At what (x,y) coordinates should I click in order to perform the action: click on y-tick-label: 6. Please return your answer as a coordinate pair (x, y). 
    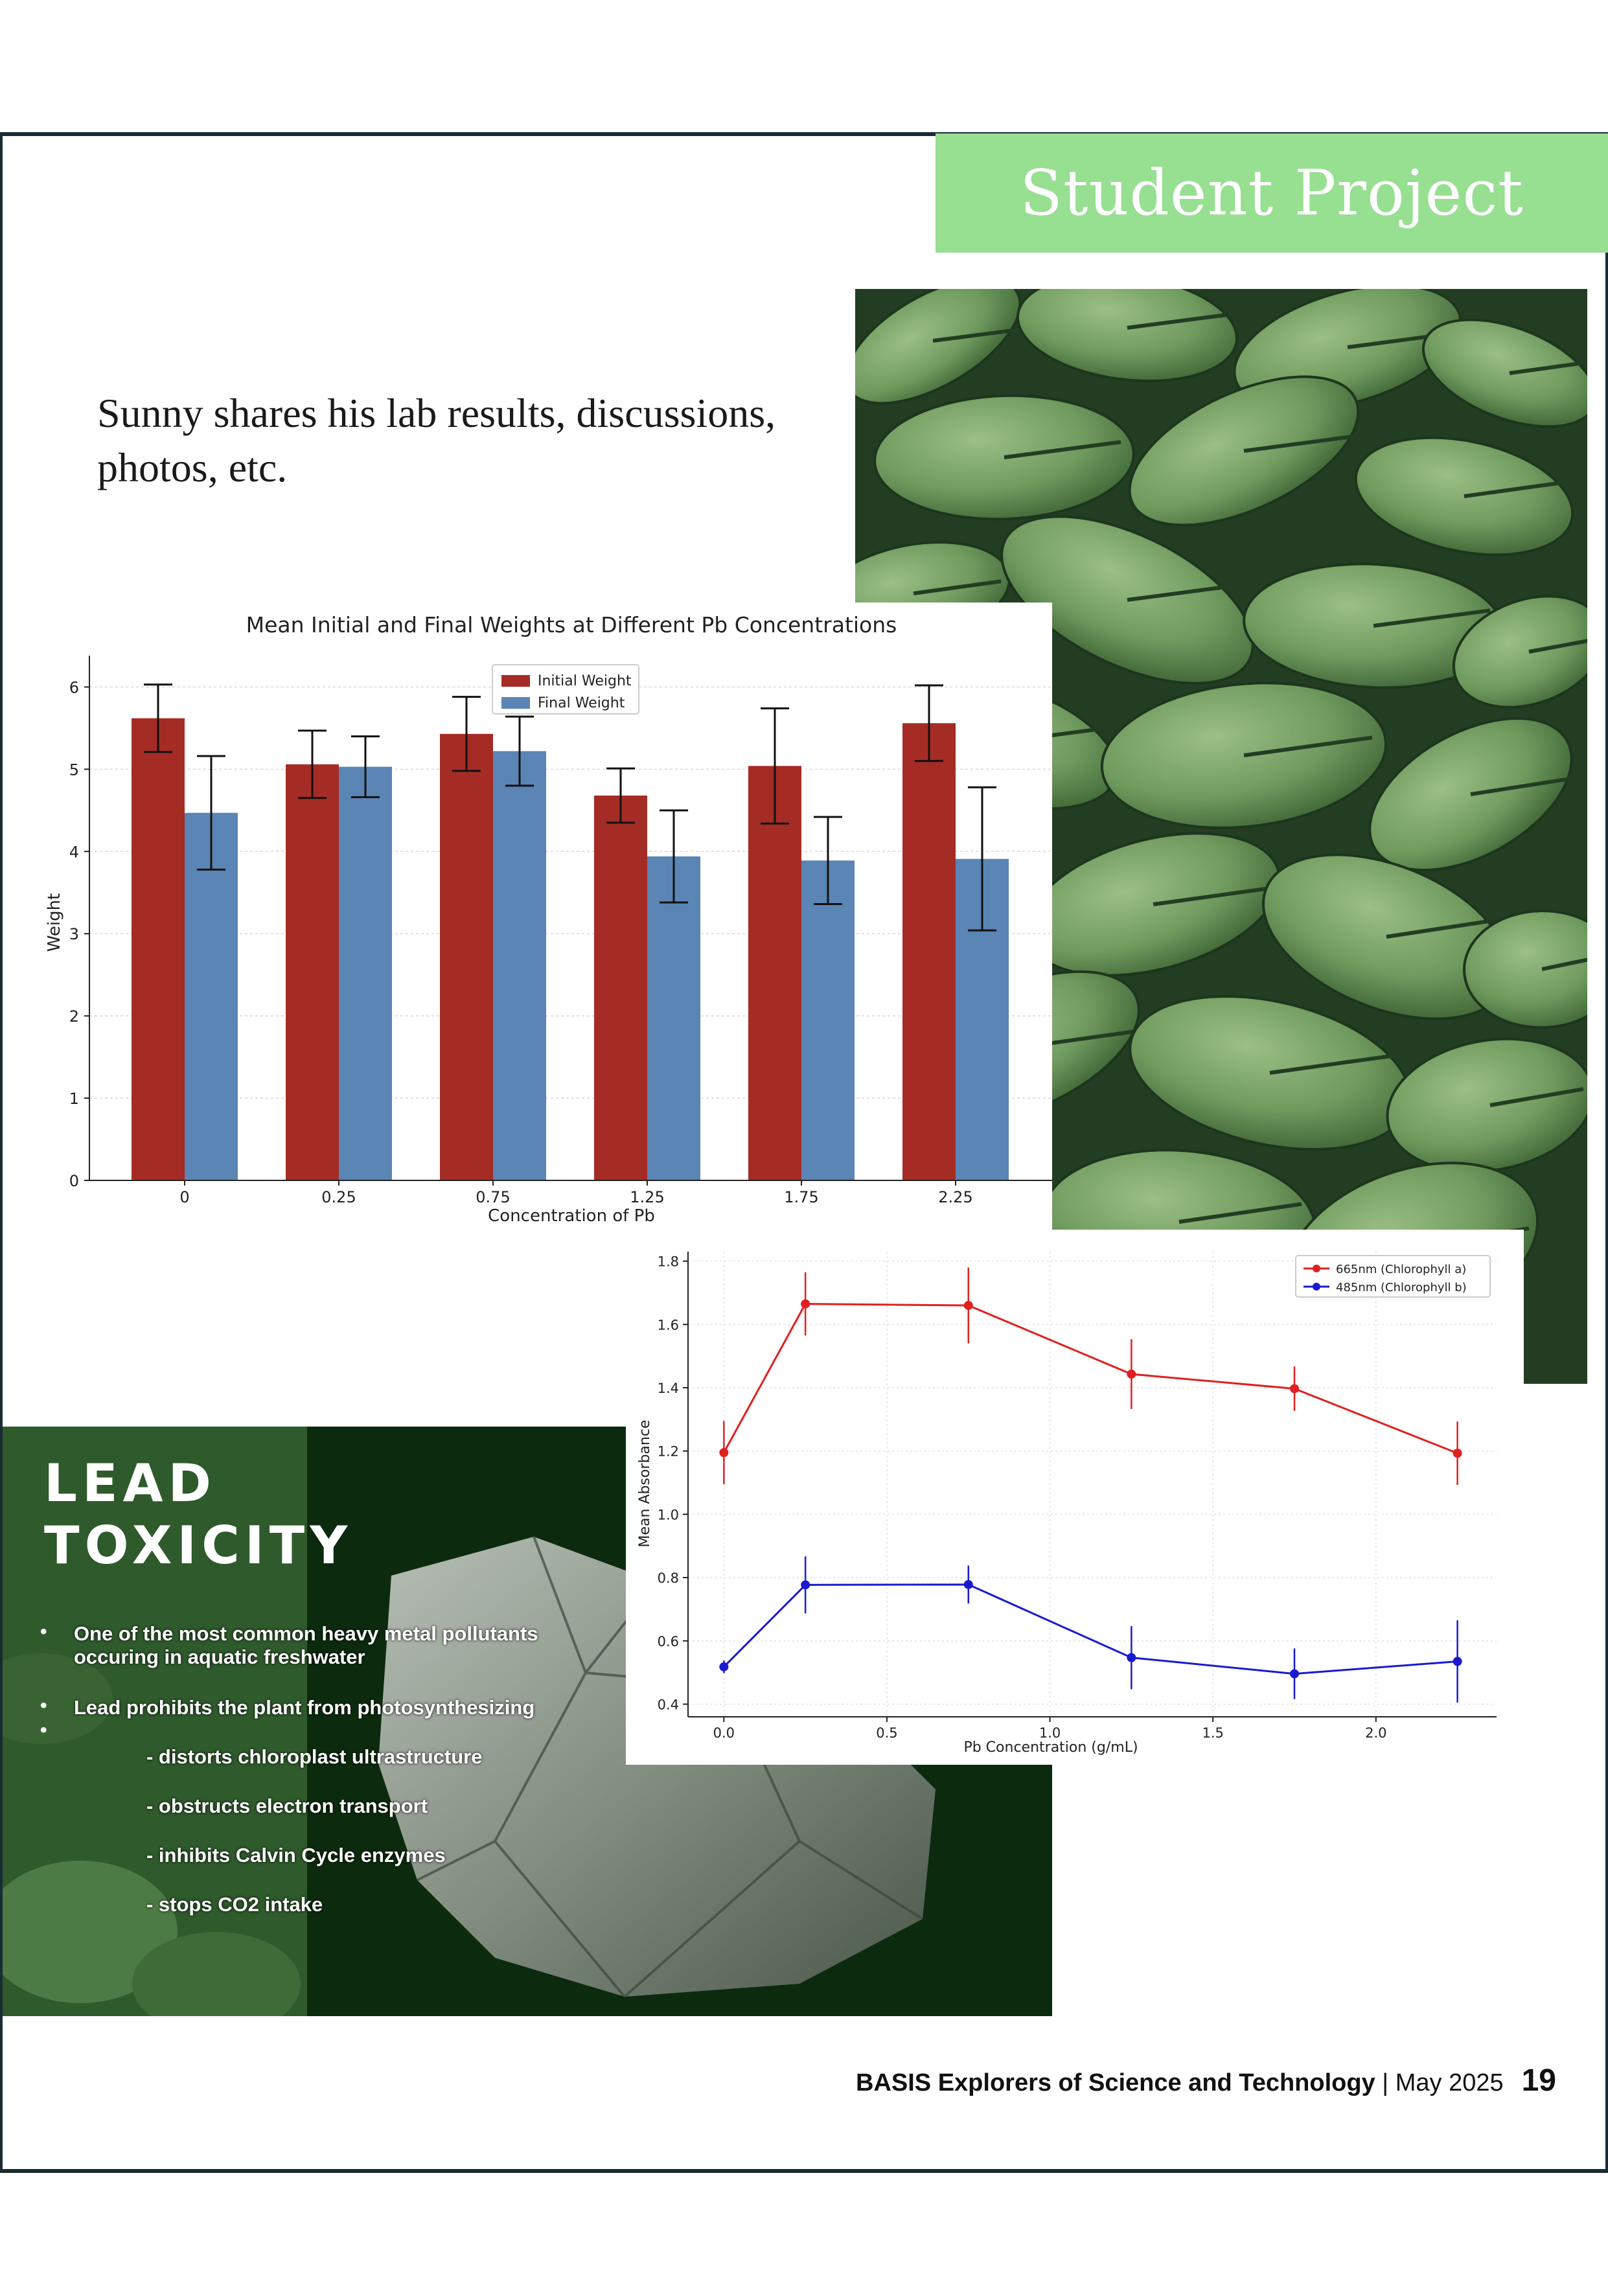
    Looking at the image, I should click on (74, 687).